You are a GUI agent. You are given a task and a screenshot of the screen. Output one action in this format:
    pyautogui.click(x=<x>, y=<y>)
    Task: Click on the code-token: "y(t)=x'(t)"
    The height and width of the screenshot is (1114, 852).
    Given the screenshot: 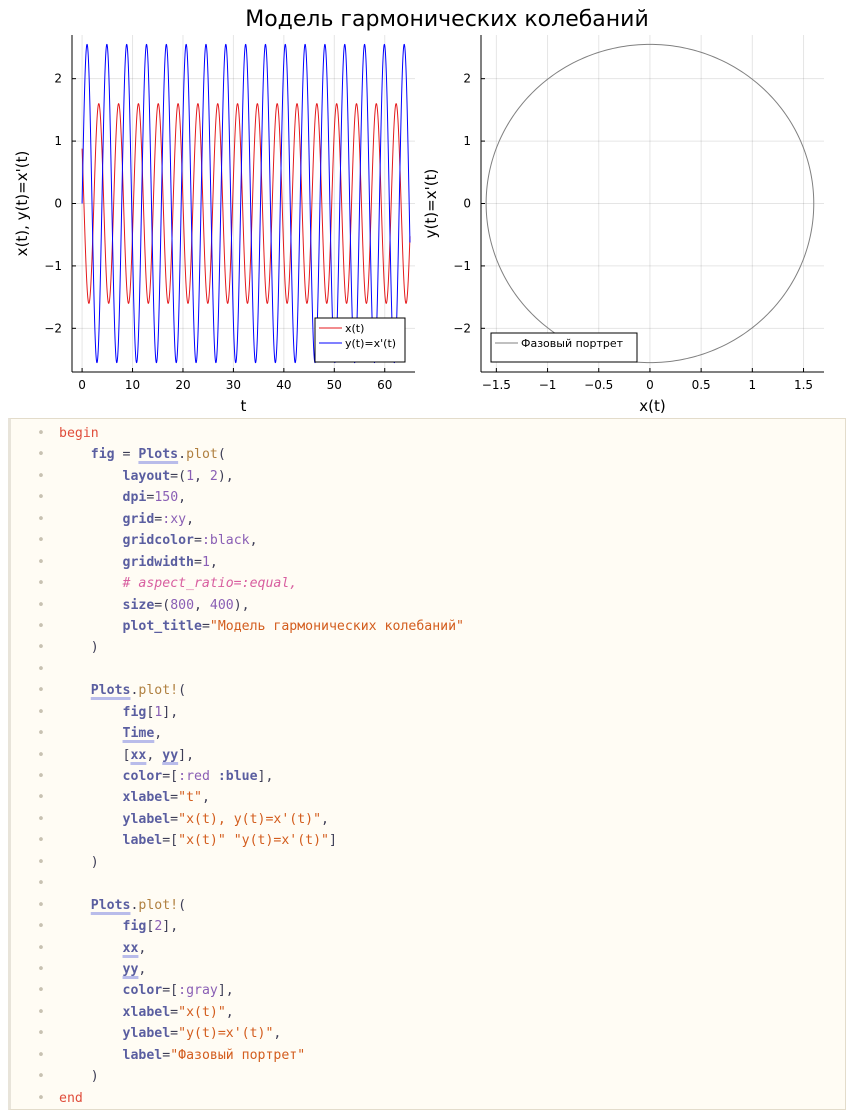 What is the action you would take?
    pyautogui.click(x=281, y=841)
    